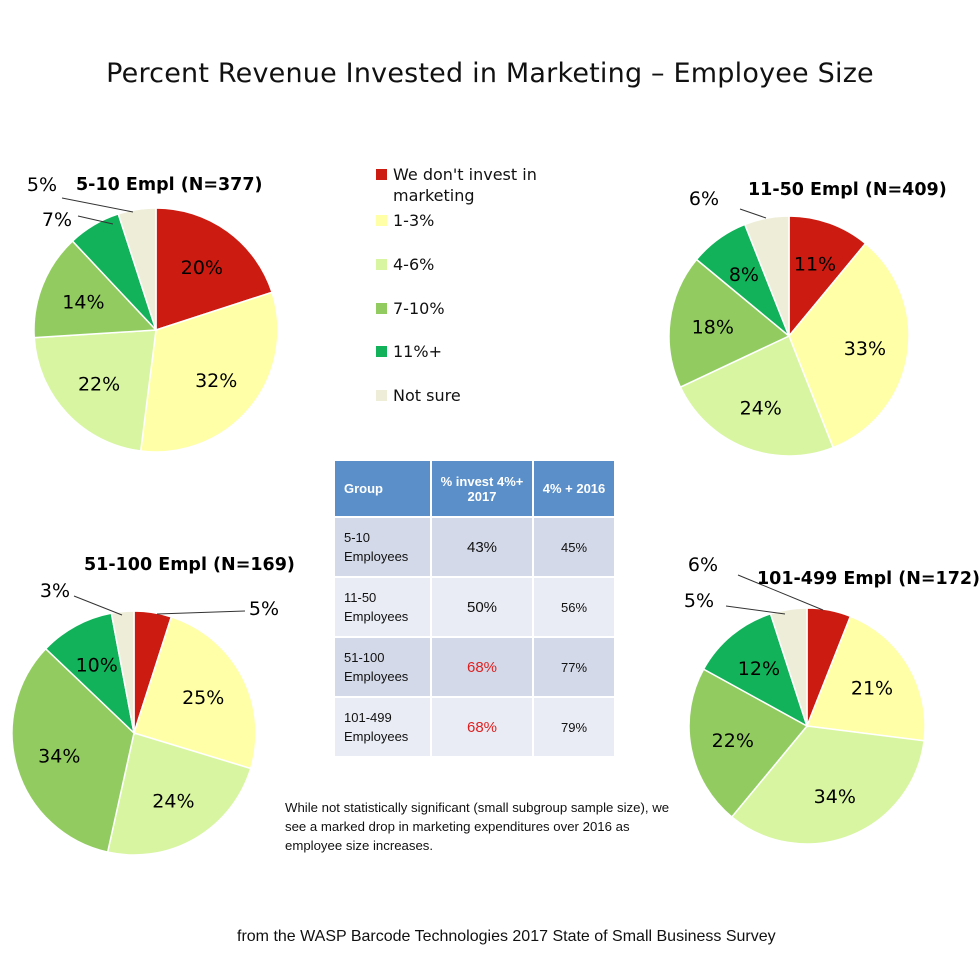  What do you see at coordinates (414, 220) in the screenshot?
I see `legend-label: 1-3%` at bounding box center [414, 220].